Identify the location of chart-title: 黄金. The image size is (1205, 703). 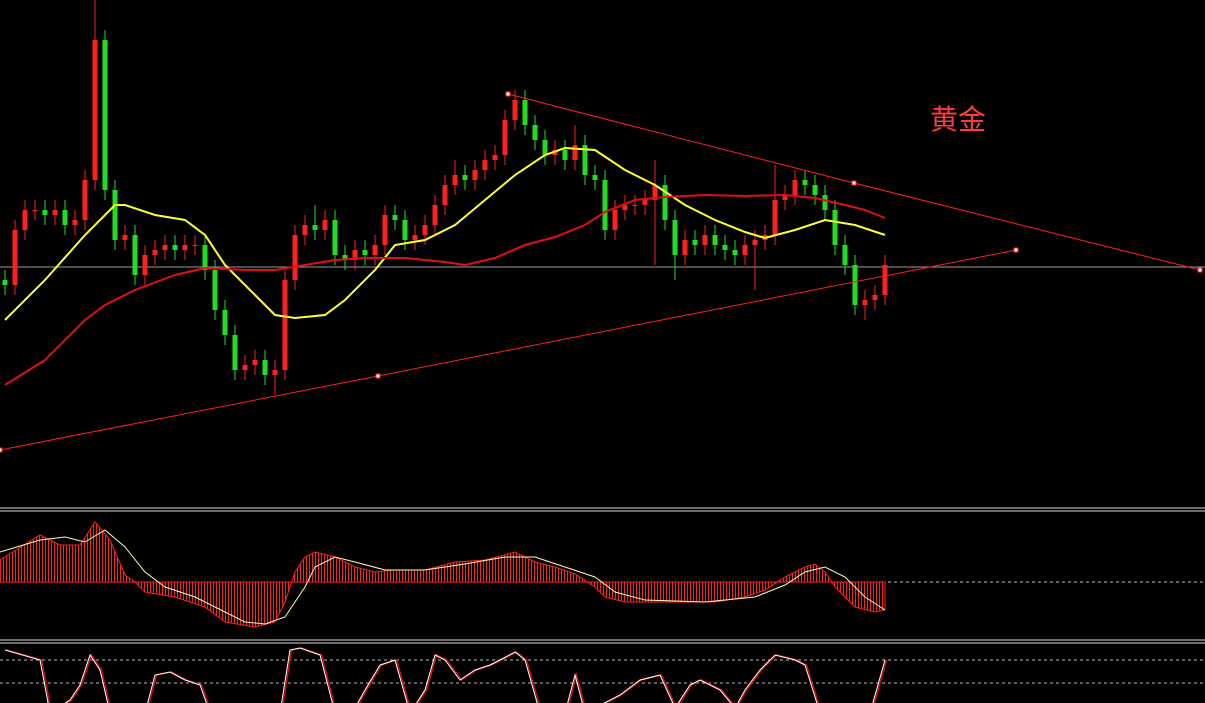
(958, 119).